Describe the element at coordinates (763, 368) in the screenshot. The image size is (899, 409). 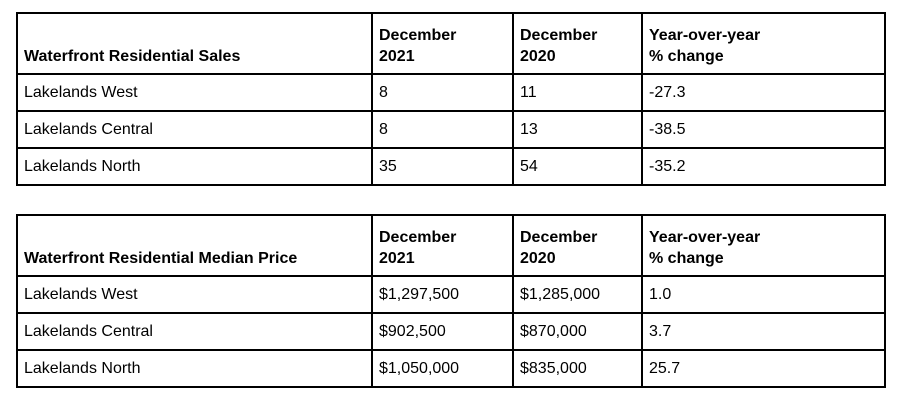
I see `yoy-change-value: 25.7` at that location.